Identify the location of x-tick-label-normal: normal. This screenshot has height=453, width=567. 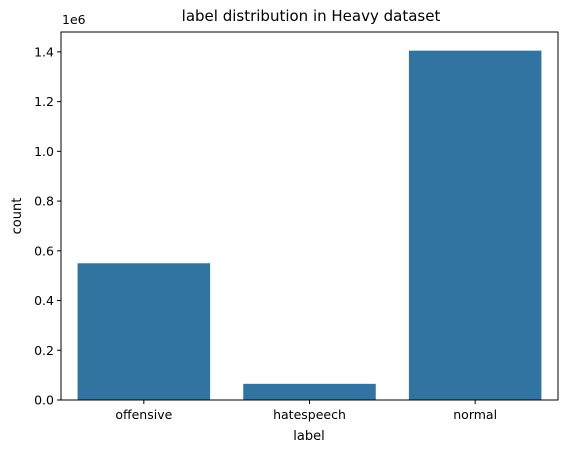
(475, 414).